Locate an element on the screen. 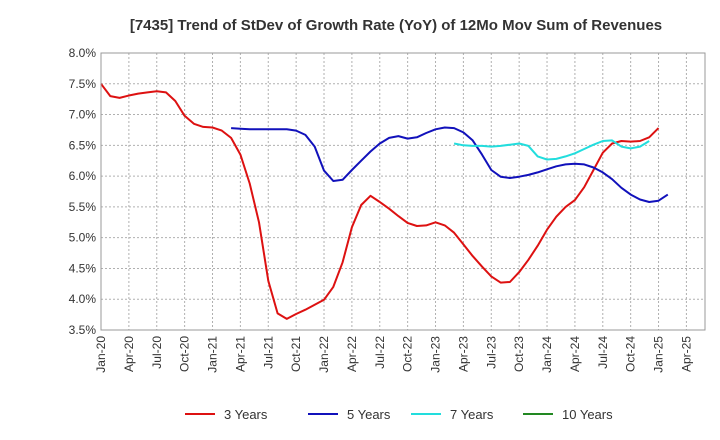 Image resolution: width=720 pixels, height=440 pixels. x-tick-label: Apr-24 is located at coordinates (575, 354).